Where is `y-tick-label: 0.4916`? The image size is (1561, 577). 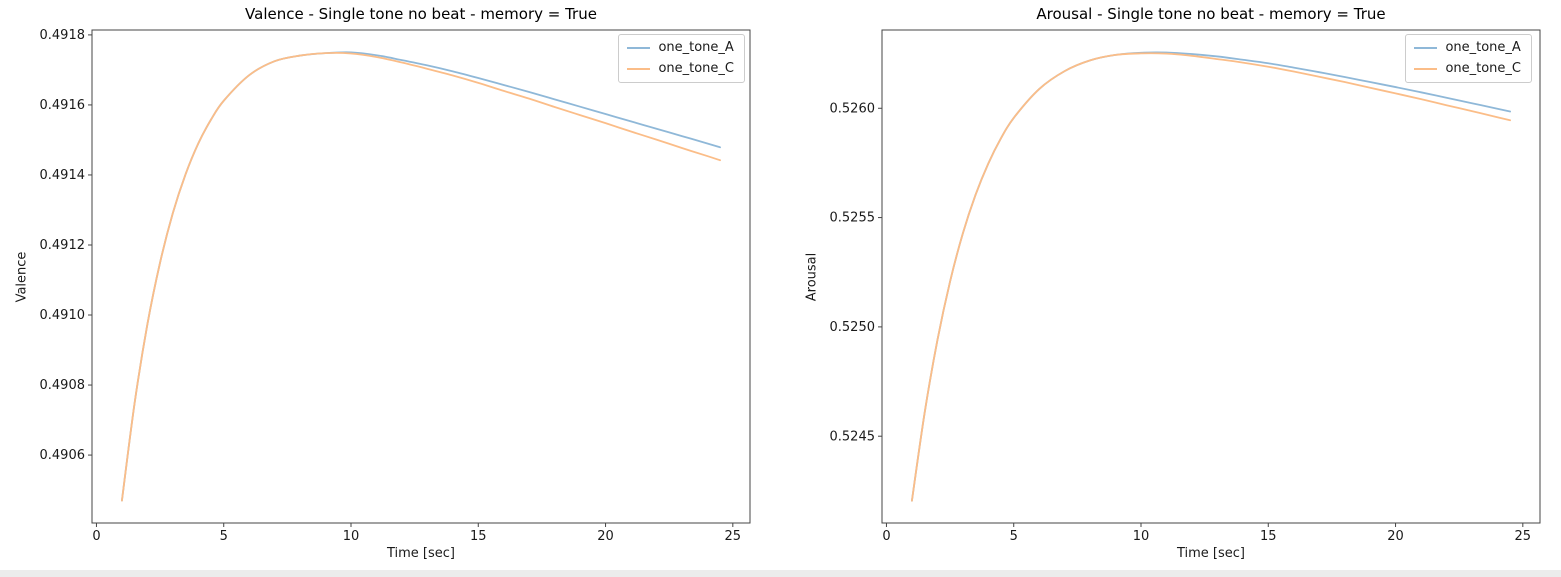 y-tick-label: 0.4916 is located at coordinates (63, 105).